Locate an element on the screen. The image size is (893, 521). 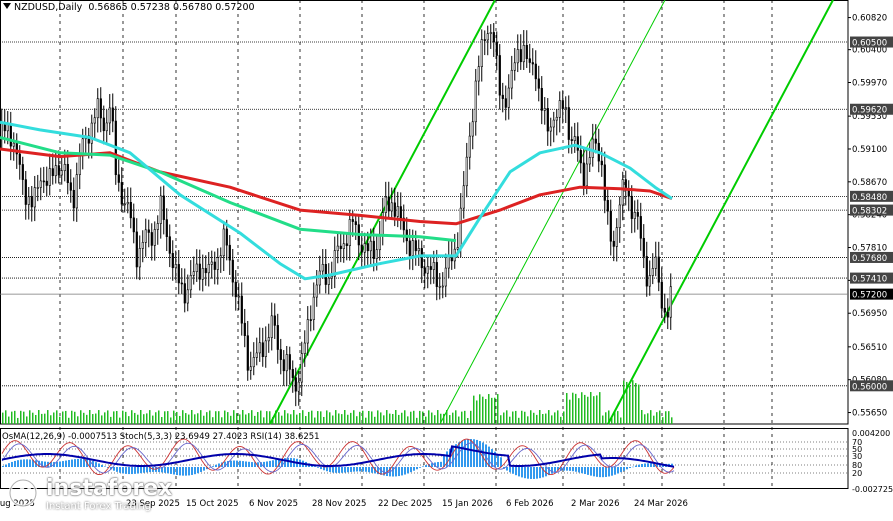
dropdown-triangle-icon is located at coordinates (7, 6).